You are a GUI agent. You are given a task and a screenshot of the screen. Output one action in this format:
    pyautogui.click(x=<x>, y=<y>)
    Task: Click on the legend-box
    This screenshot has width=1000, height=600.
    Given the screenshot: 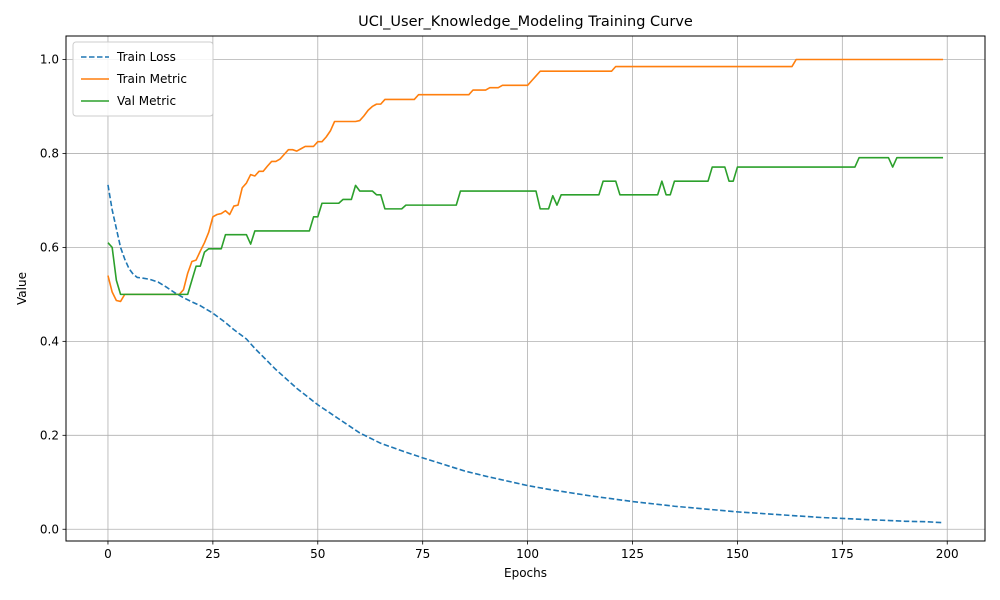 What is the action you would take?
    pyautogui.click(x=143, y=79)
    